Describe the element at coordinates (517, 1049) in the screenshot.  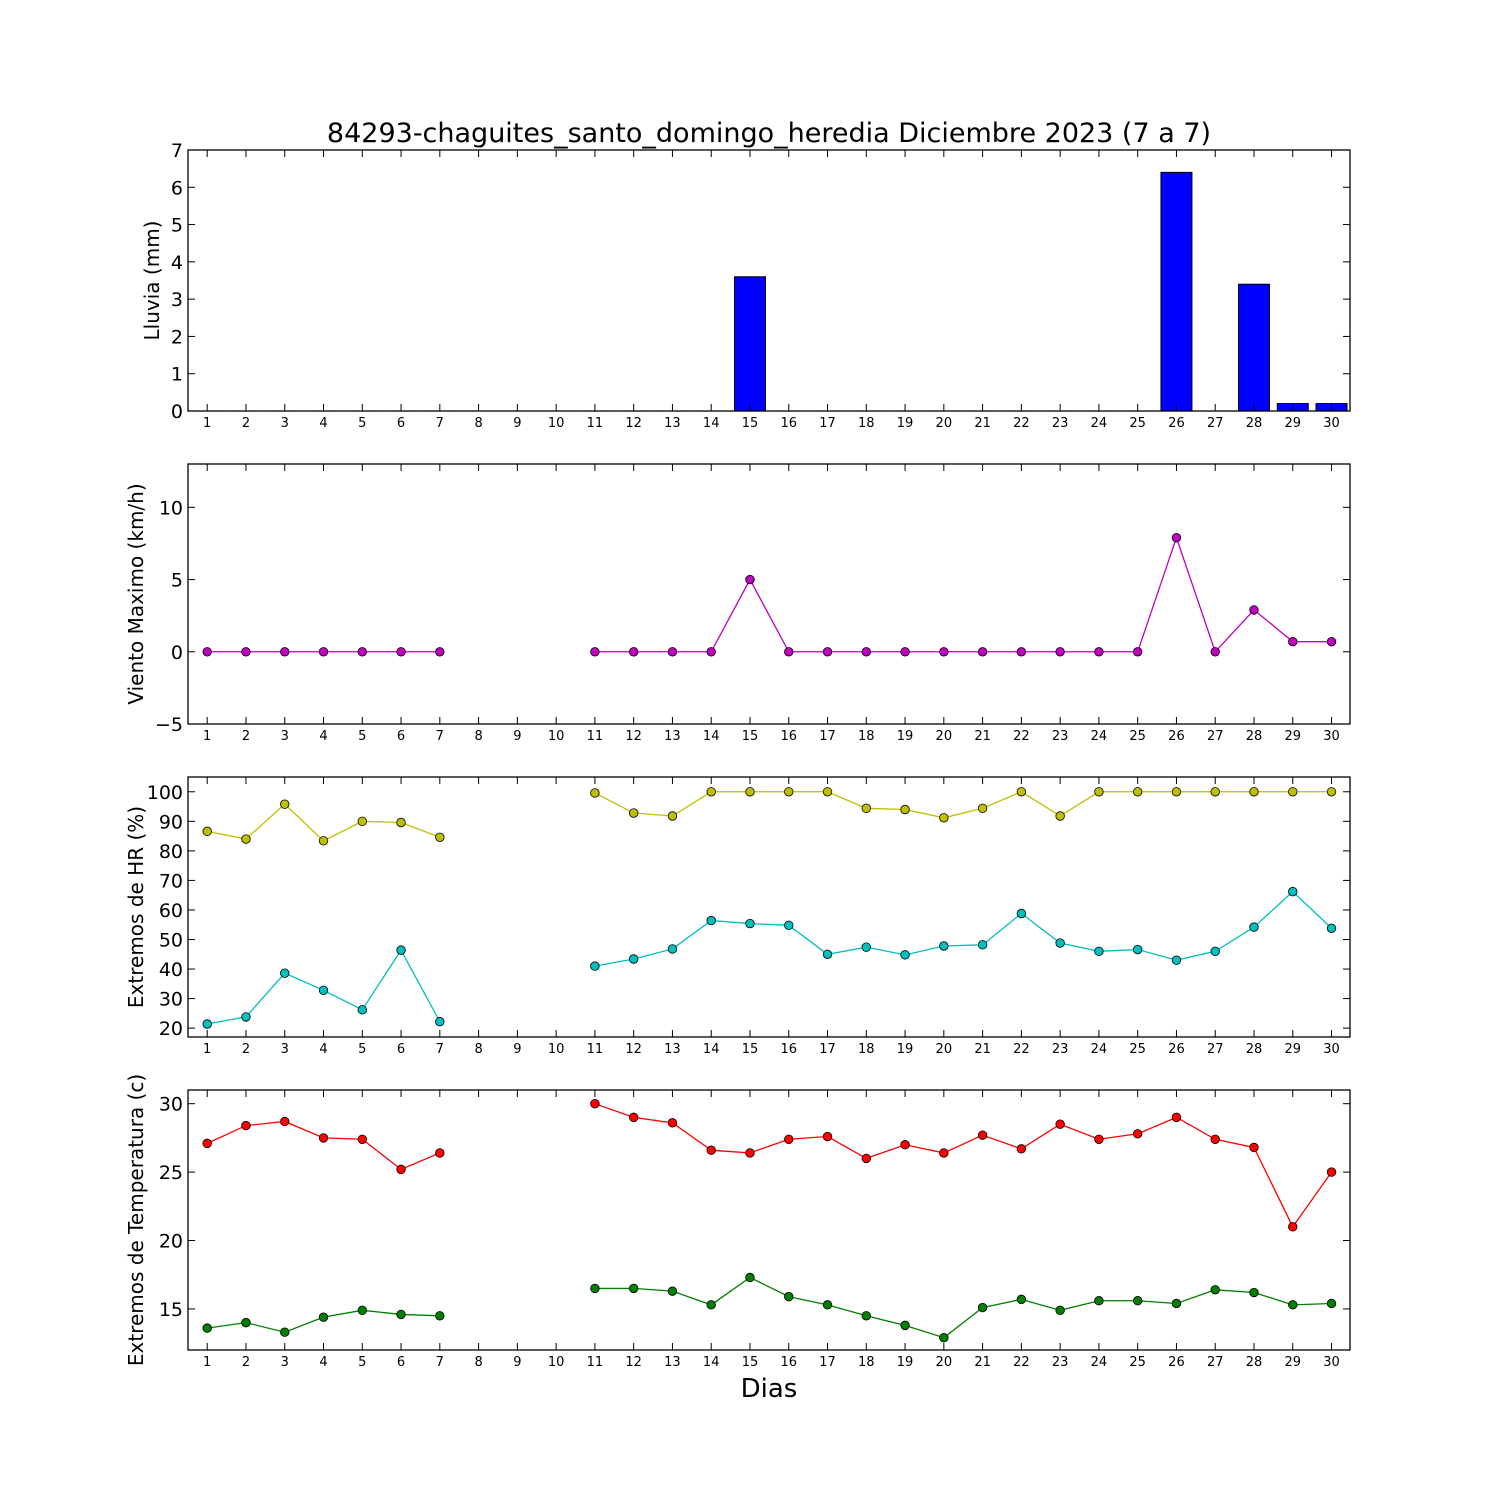
I see `xtick-label: 9` at that location.